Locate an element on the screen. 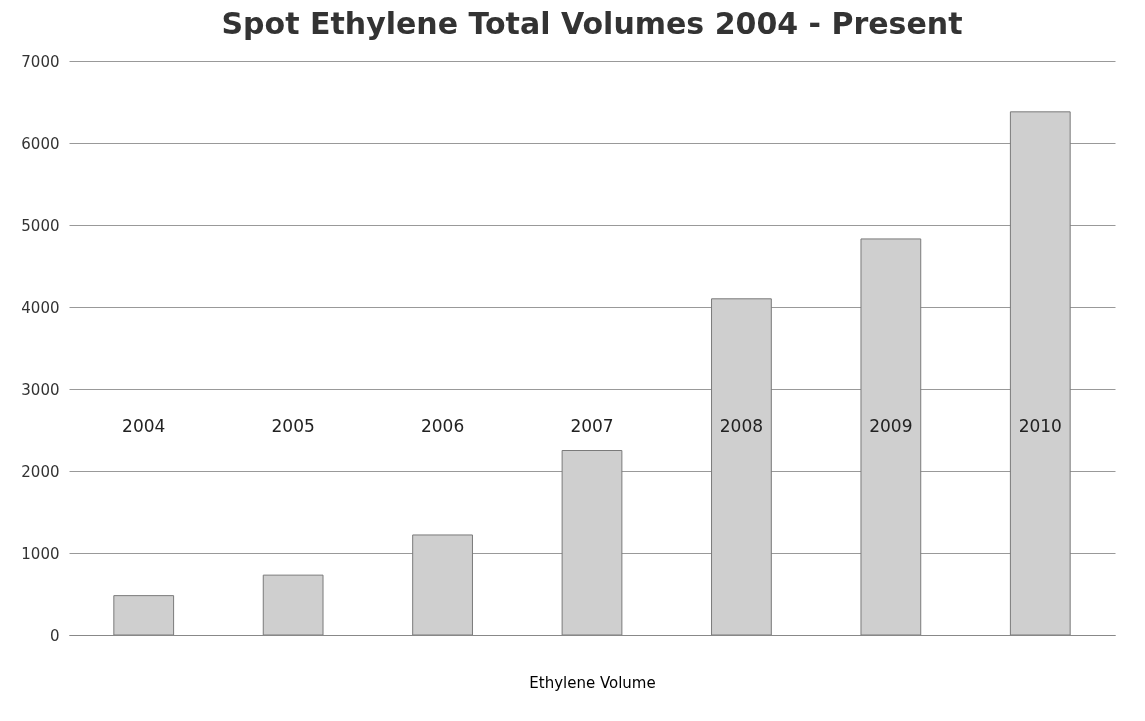 The image size is (1145, 721). y-tick-label: 4000 is located at coordinates (40, 307).